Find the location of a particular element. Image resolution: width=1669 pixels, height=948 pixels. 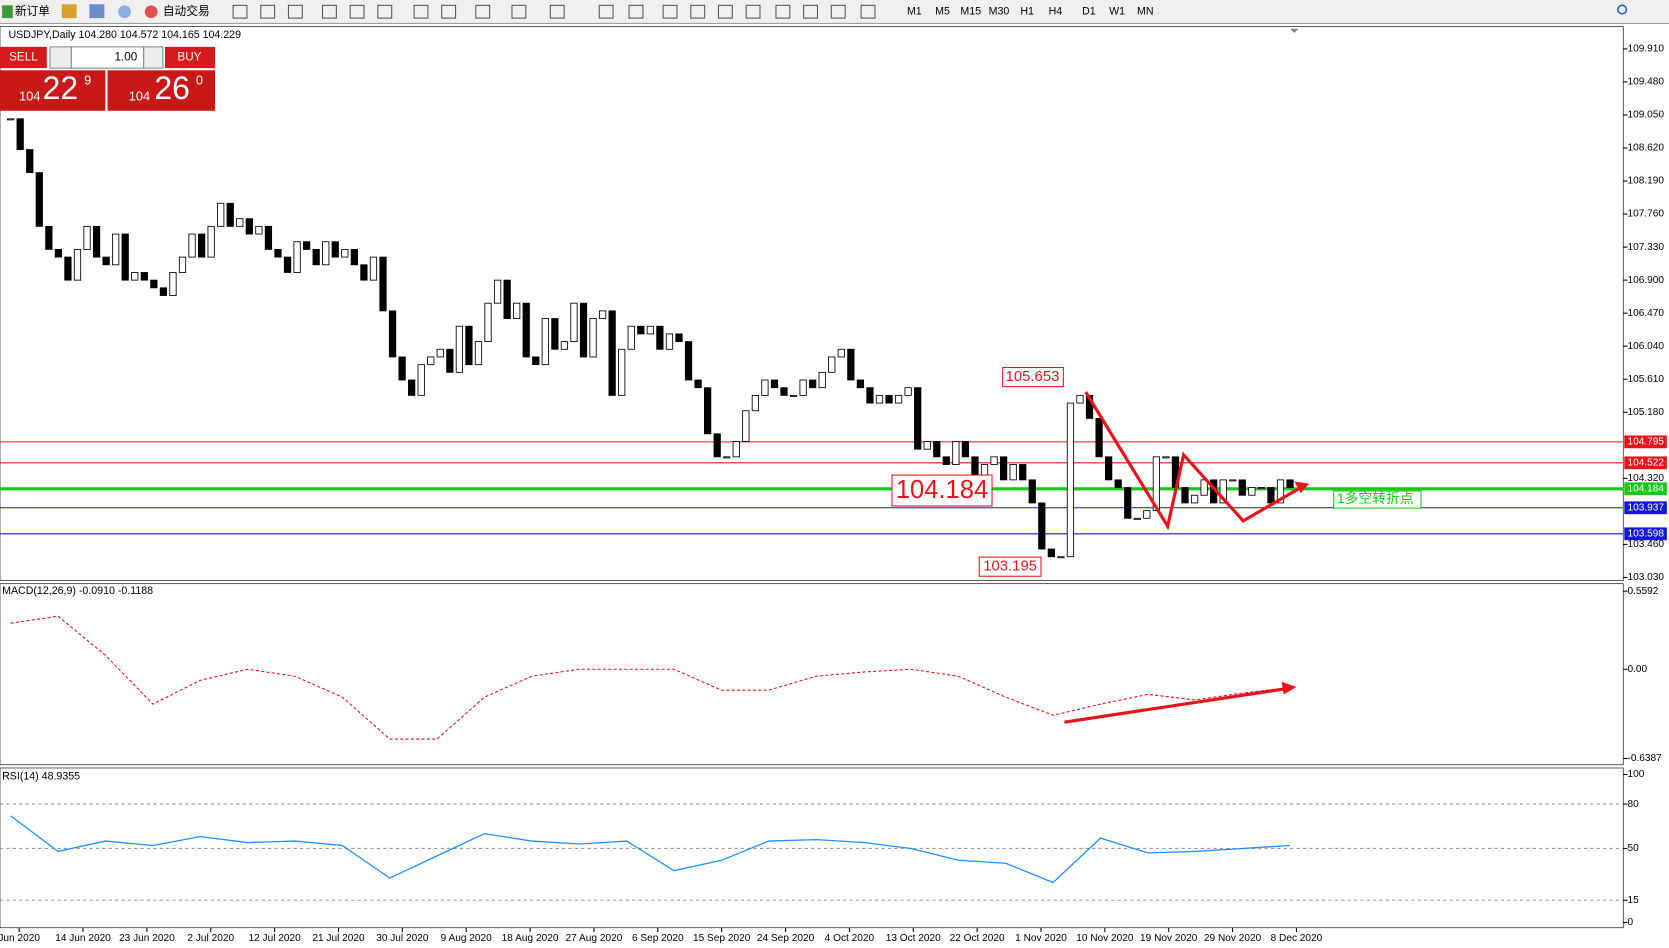

timeframe-button: M30 is located at coordinates (999, 12).